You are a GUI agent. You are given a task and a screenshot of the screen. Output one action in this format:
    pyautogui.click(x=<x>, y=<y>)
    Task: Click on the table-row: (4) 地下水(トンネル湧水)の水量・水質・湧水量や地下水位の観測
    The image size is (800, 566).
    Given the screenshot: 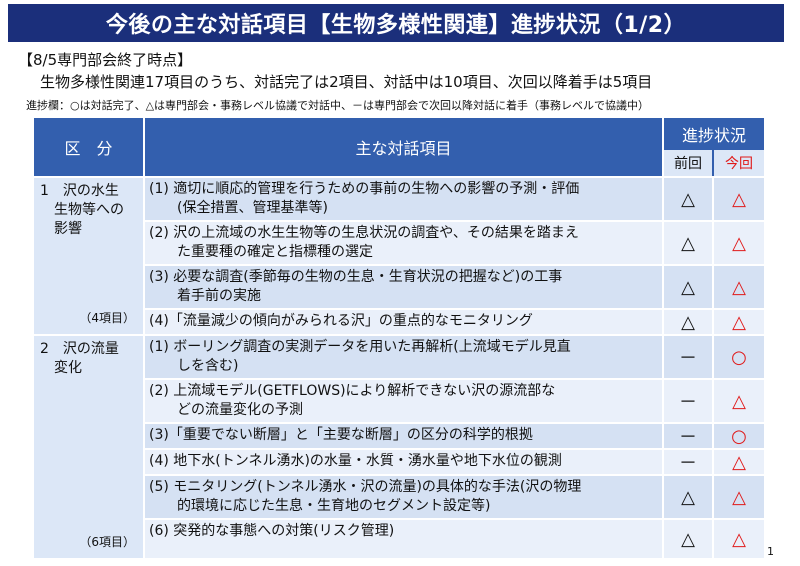 What is the action you would take?
    pyautogui.click(x=403, y=462)
    